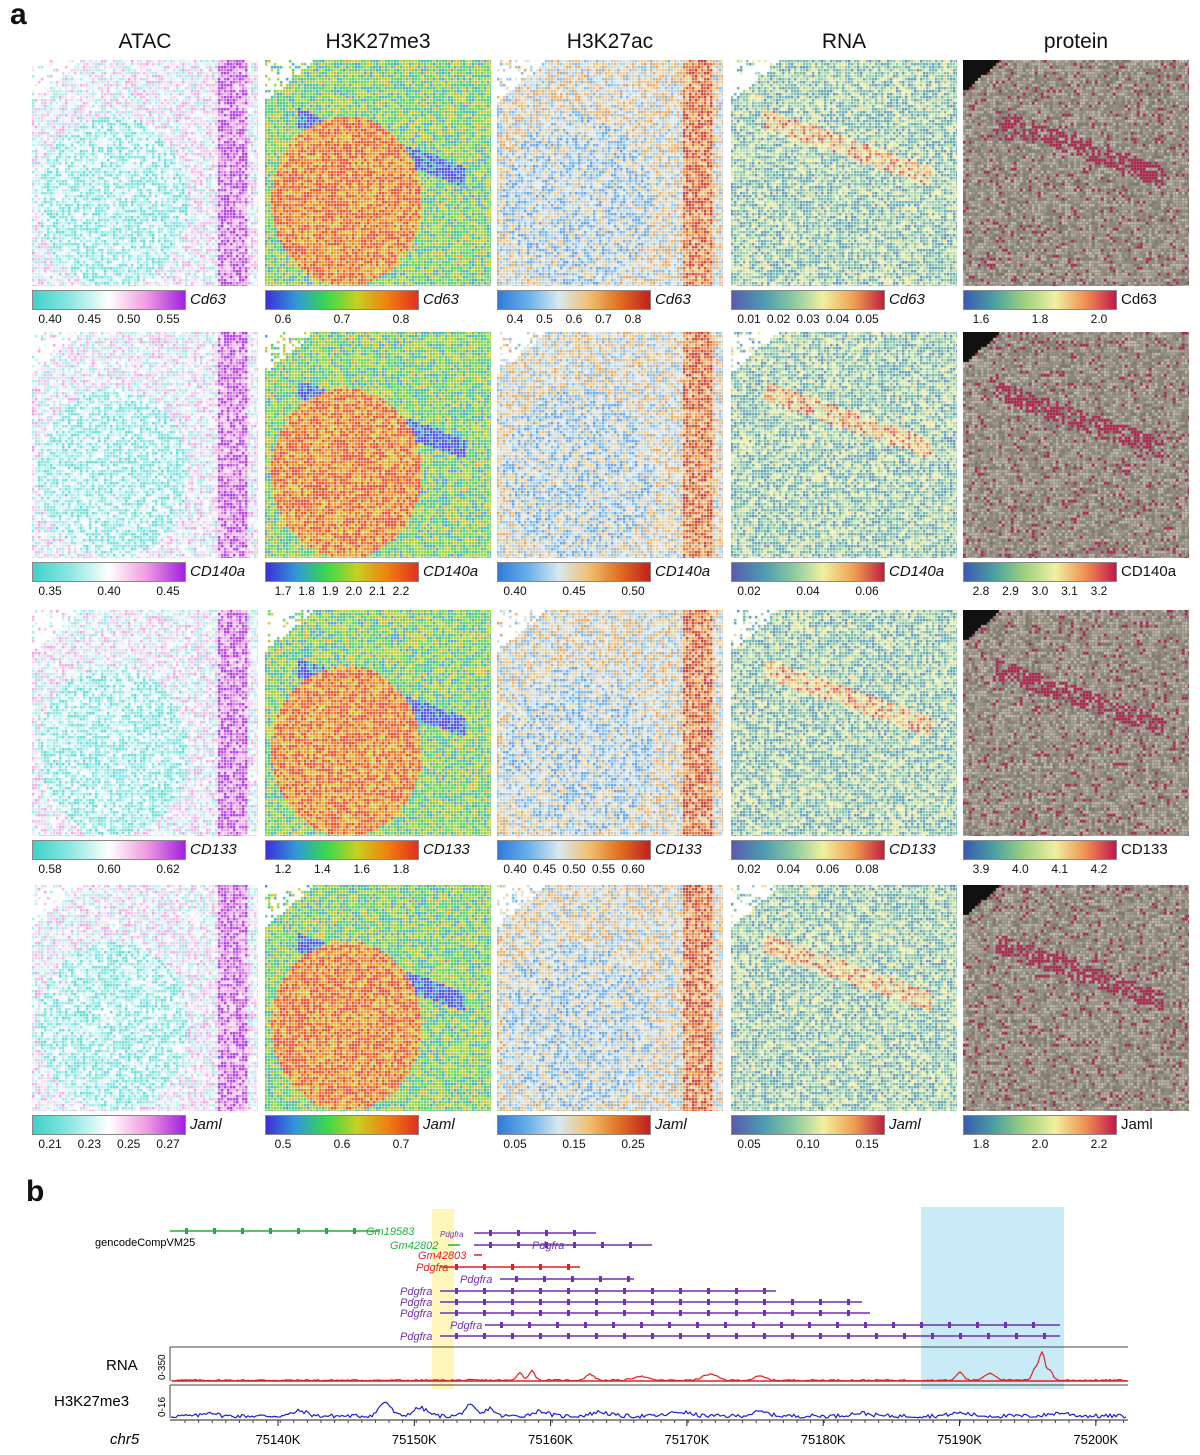 This screenshot has height=1455, width=1200. Describe the element at coordinates (283, 869) in the screenshot. I see `colorbar-tick-label: 1.2` at that location.